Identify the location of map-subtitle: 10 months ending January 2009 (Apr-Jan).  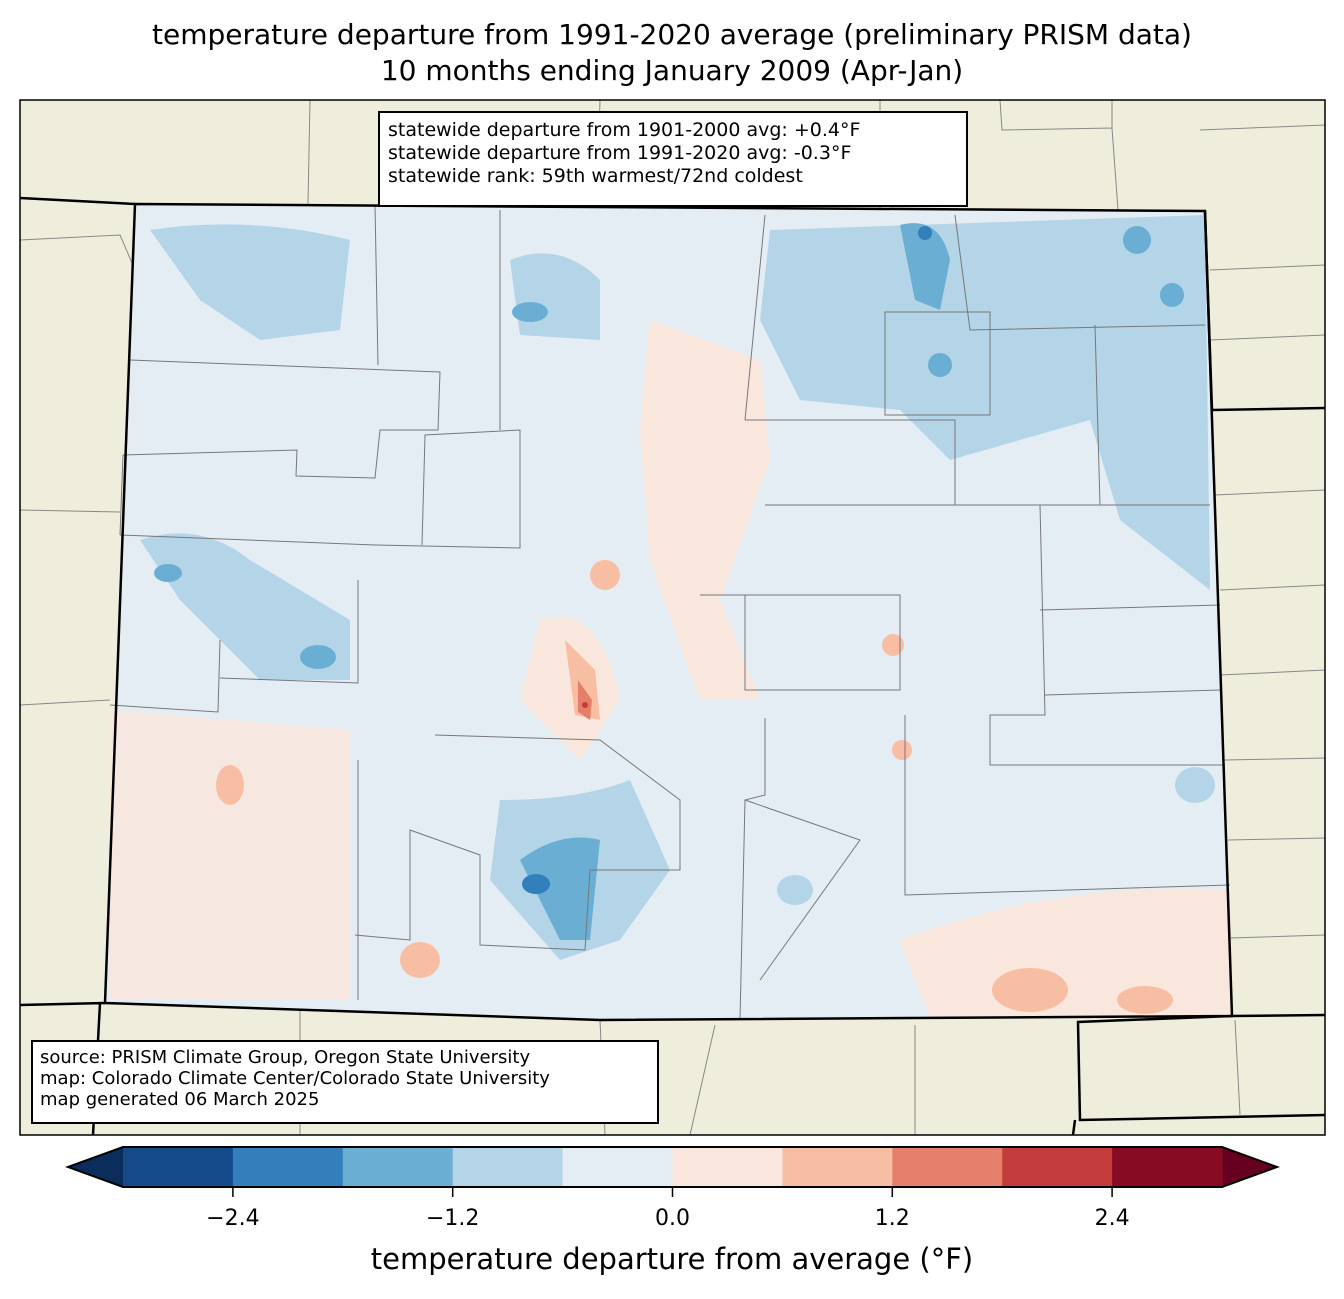
(672, 70).